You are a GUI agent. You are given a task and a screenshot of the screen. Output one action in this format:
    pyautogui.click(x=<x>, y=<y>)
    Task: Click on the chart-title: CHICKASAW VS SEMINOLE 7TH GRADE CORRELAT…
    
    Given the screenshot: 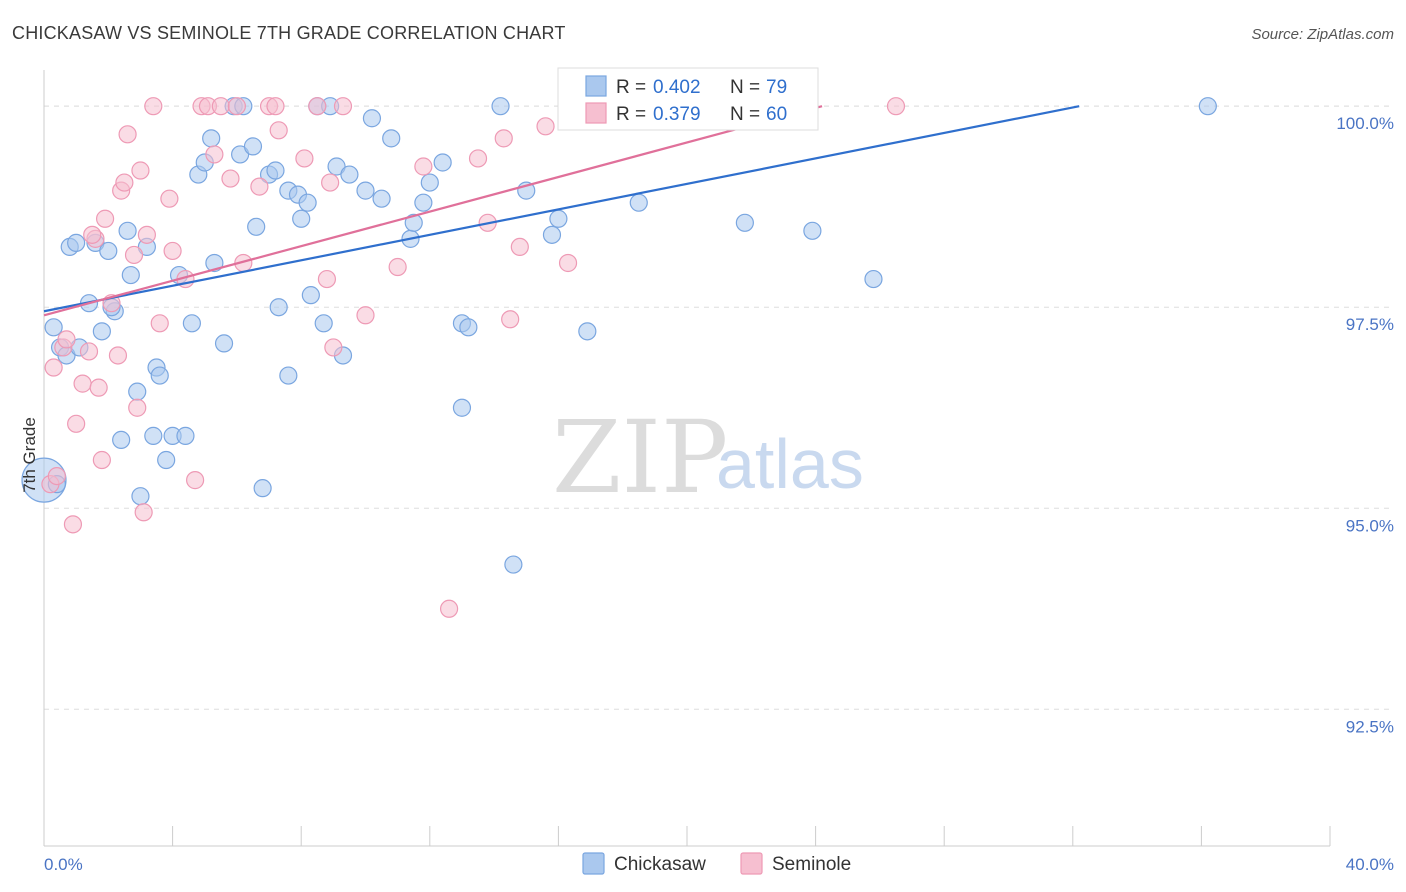 What is the action you would take?
    pyautogui.click(x=289, y=33)
    